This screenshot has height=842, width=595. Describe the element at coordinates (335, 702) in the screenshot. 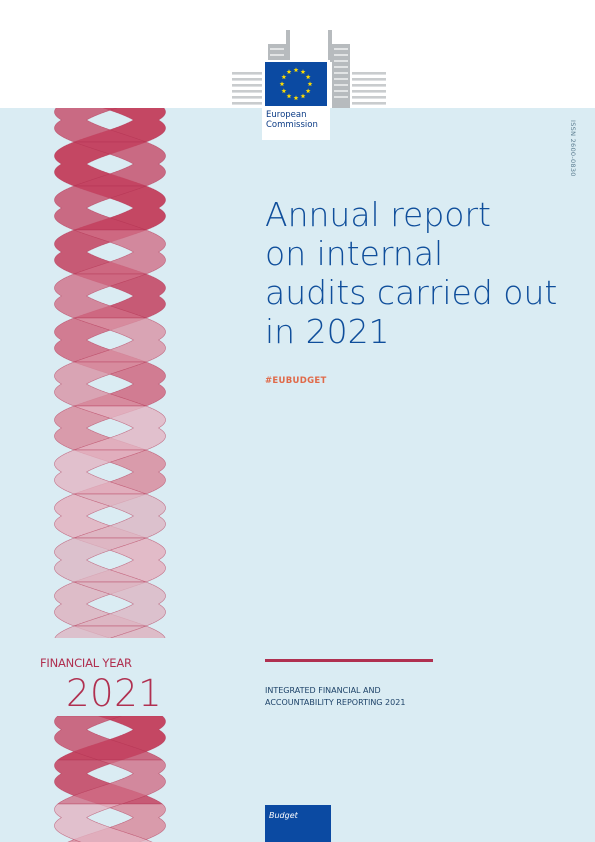

I see `reporting-line-2: ACCOUNTABILITY REPORTING 2021` at that location.